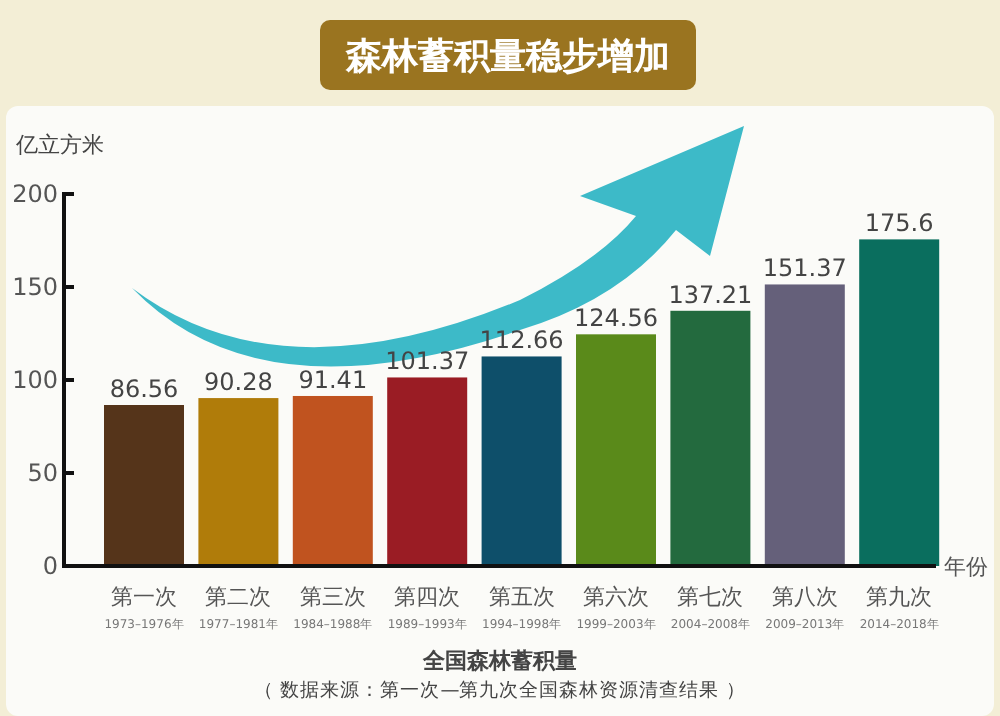  Describe the element at coordinates (804, 268) in the screenshot. I see `data-label: 151.37` at that location.